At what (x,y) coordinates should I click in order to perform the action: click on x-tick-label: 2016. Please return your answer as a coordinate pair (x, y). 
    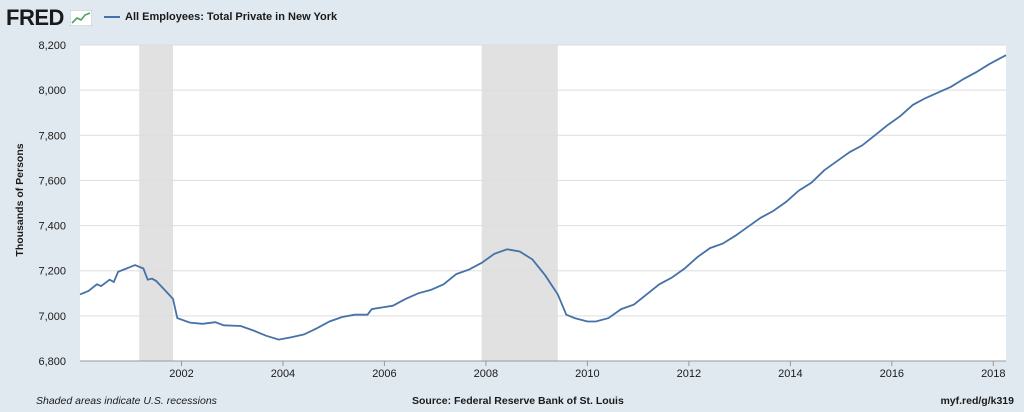
    Looking at the image, I should click on (892, 374).